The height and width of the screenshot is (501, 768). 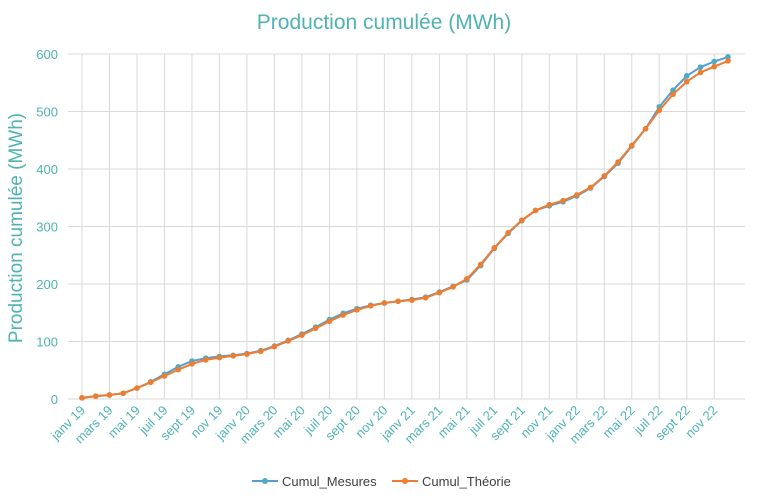 What do you see at coordinates (265, 481) in the screenshot?
I see `legend-marker-mesures` at bounding box center [265, 481].